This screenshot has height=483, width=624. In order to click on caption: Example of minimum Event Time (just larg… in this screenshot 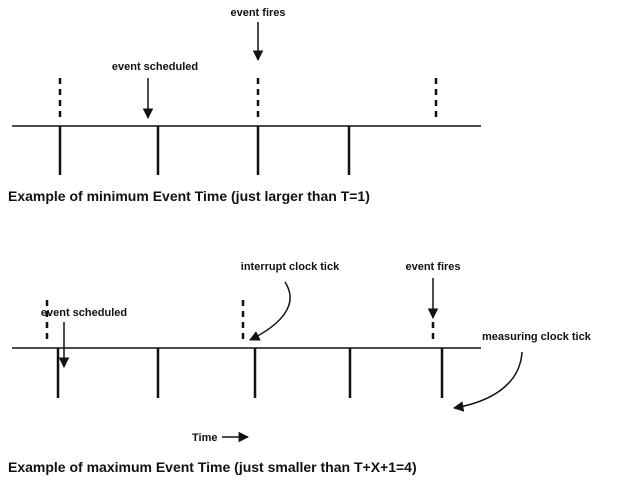, I will do `click(189, 196)`.